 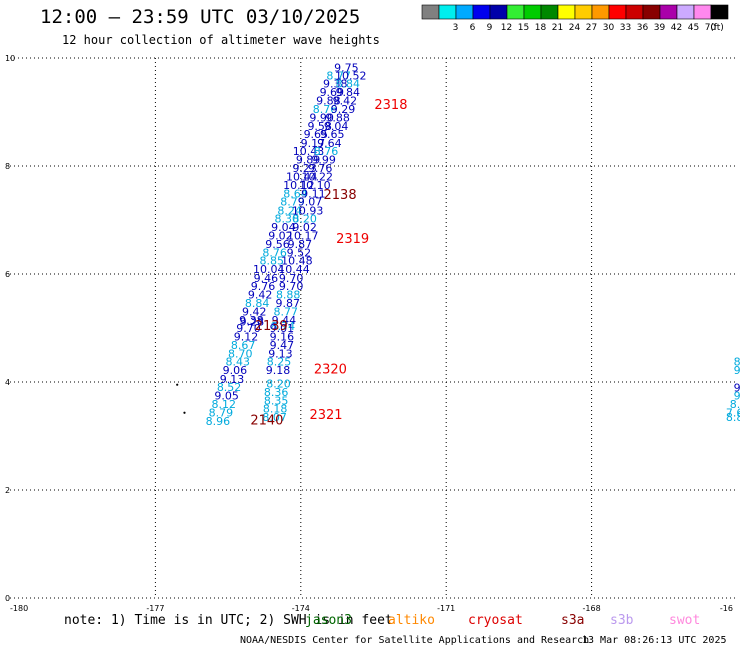 What do you see at coordinates (155, 608) in the screenshot?
I see `x-tick-label: -177` at bounding box center [155, 608].